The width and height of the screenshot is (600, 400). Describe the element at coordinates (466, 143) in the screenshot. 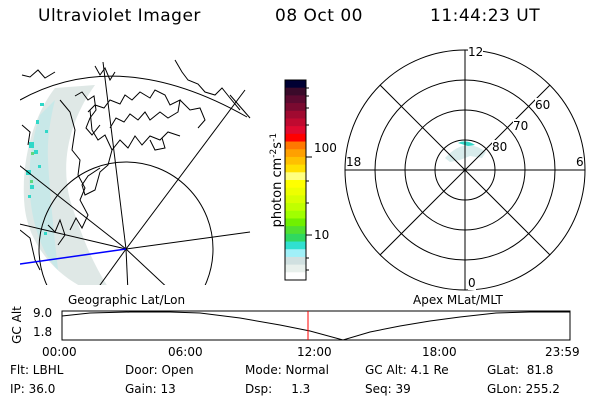

I see `polar-auroral-emission-cyan` at that location.